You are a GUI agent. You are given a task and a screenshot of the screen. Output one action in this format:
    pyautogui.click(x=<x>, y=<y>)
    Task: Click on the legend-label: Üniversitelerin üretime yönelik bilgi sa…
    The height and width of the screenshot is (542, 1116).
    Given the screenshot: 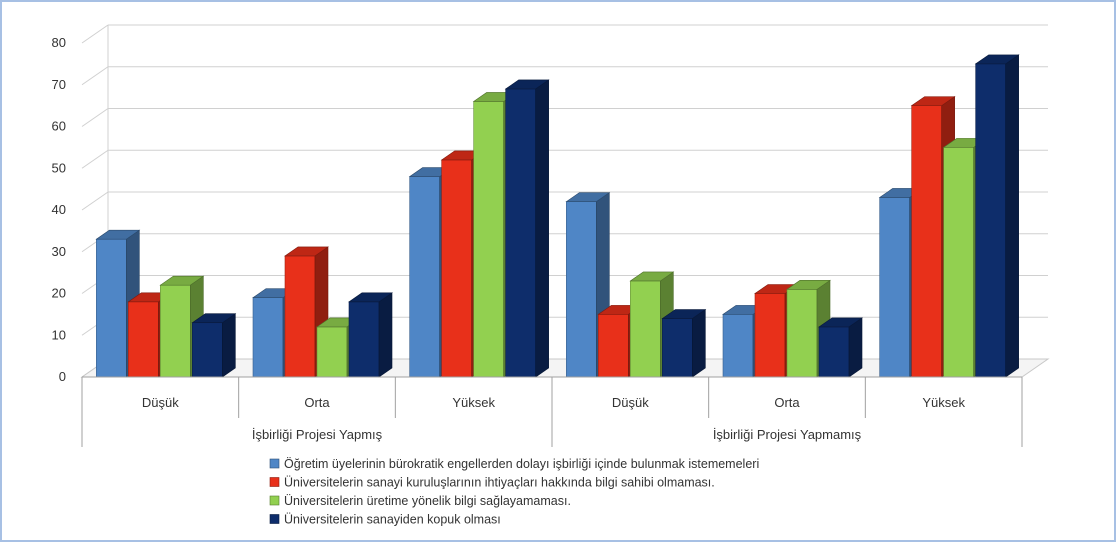 What is the action you would take?
    pyautogui.click(x=427, y=501)
    